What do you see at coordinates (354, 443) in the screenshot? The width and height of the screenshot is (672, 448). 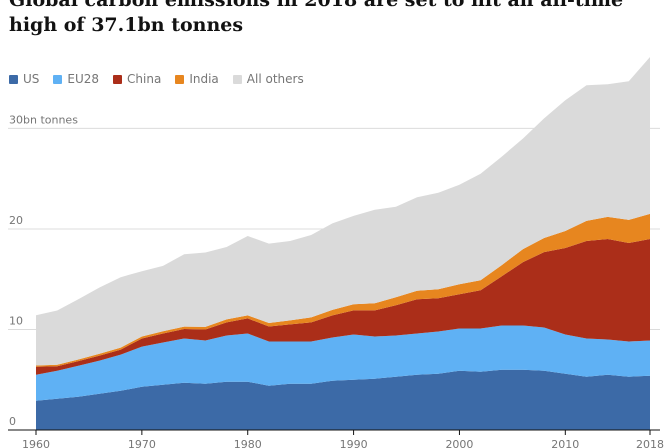 I see `x-tick-label-1990: 1990` at bounding box center [354, 443].